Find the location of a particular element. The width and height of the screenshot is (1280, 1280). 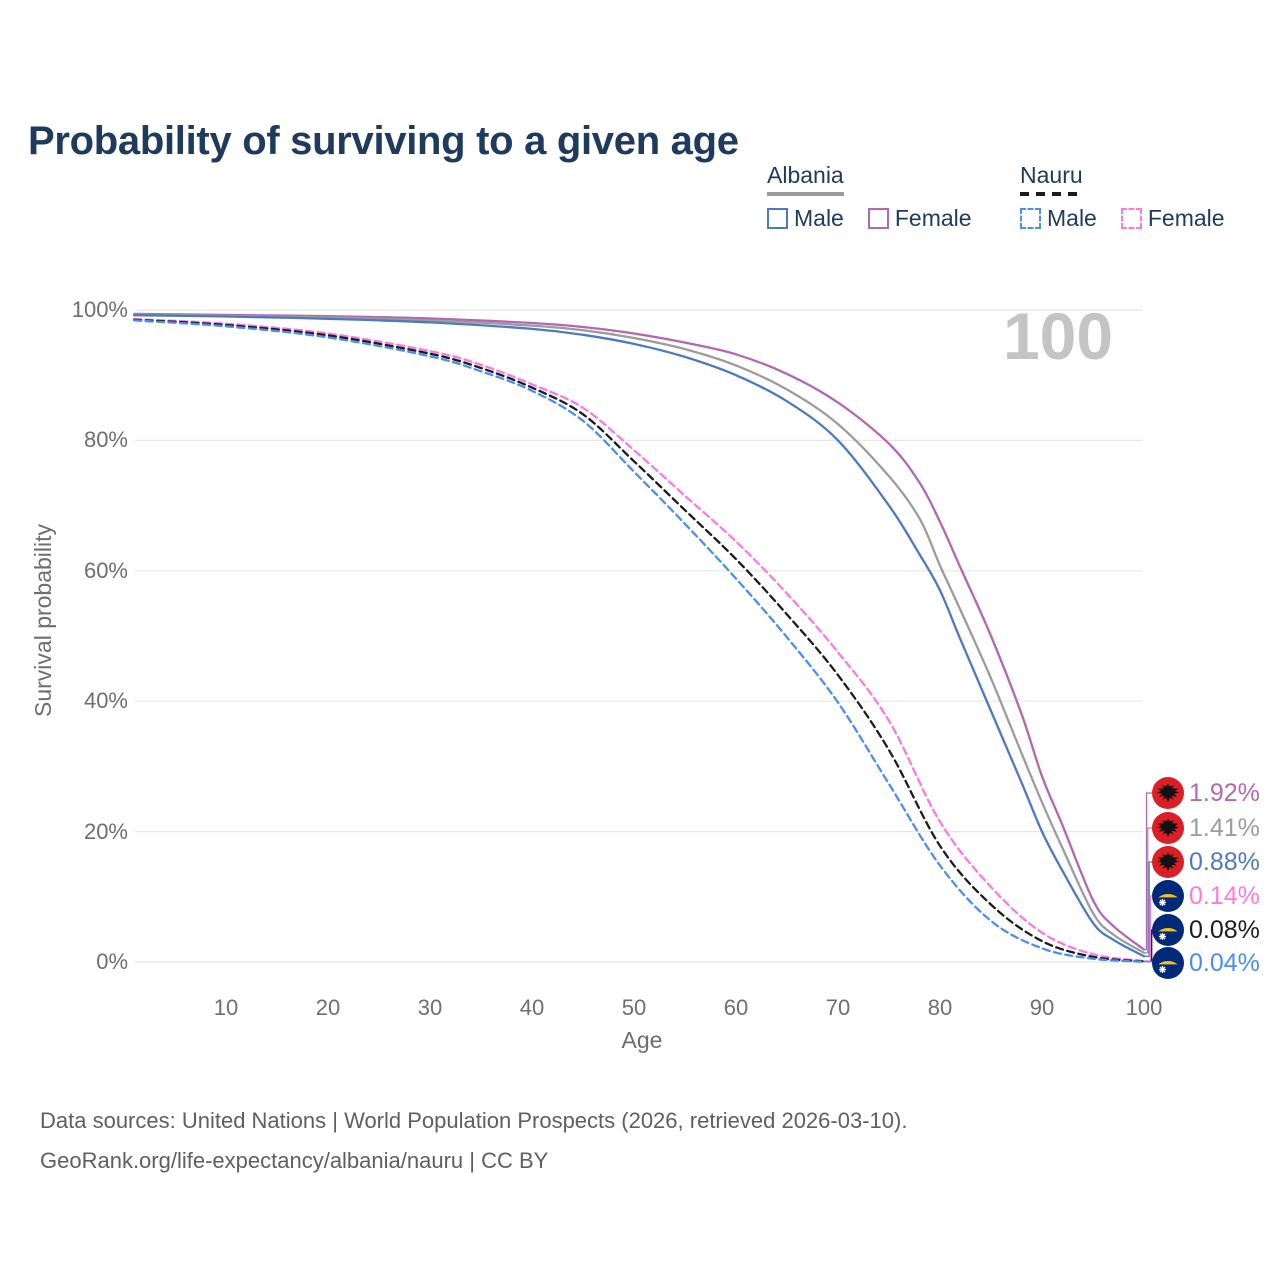

legend-country-albania: Albania is located at coordinates (805, 179).